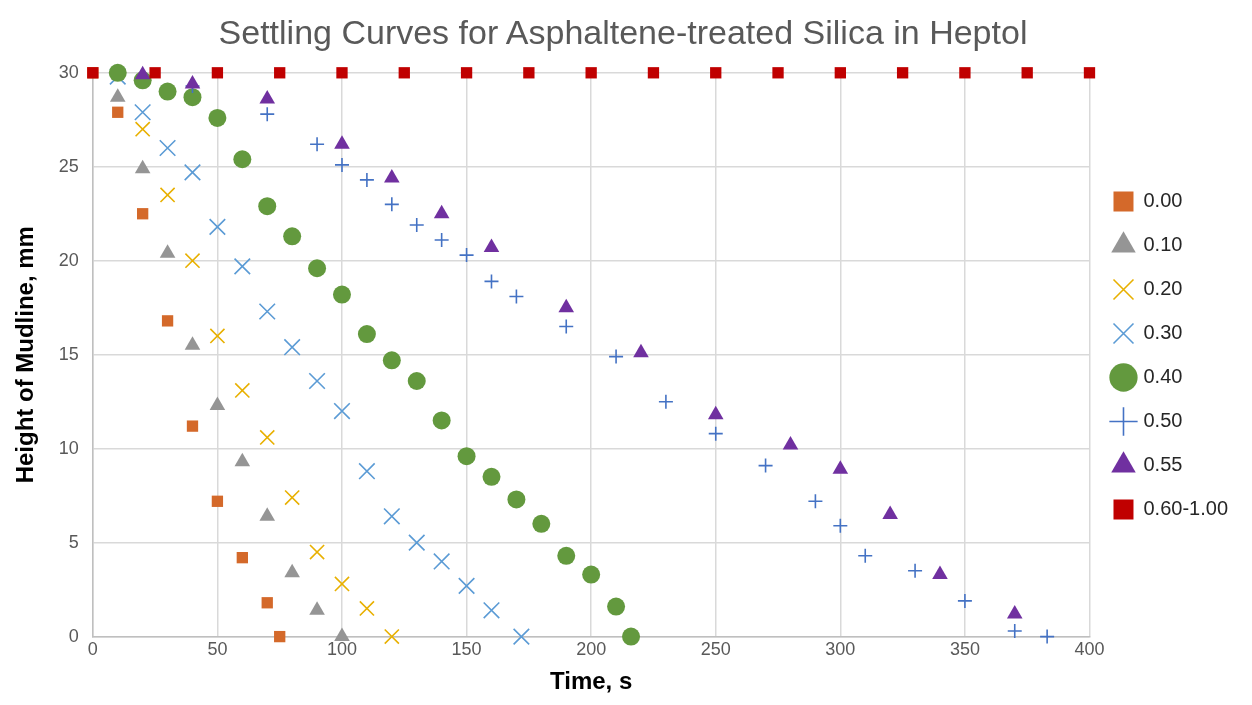 The height and width of the screenshot is (705, 1252). Describe the element at coordinates (1089, 649) in the screenshot. I see `x-tick-label: 400` at that location.